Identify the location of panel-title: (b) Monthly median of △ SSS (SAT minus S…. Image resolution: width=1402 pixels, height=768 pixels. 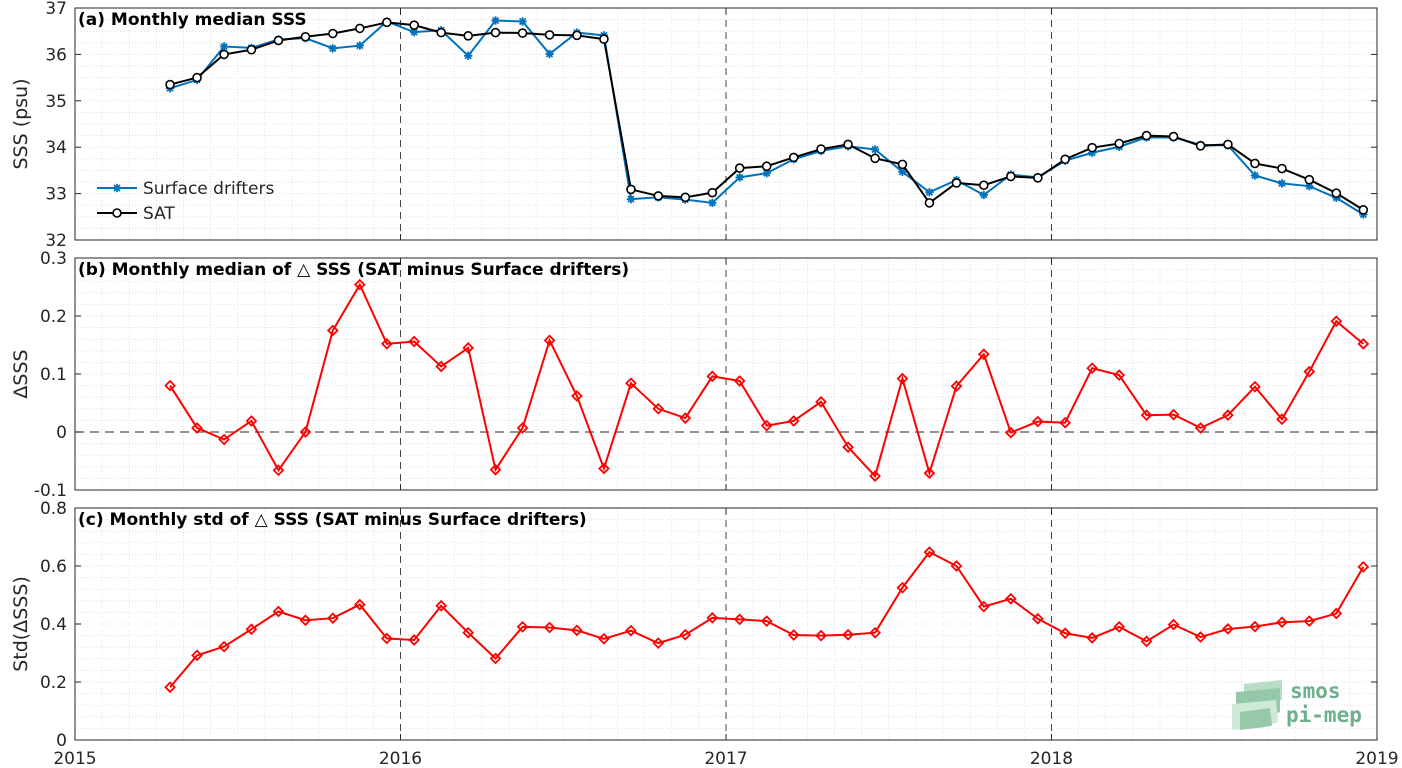
(353, 270).